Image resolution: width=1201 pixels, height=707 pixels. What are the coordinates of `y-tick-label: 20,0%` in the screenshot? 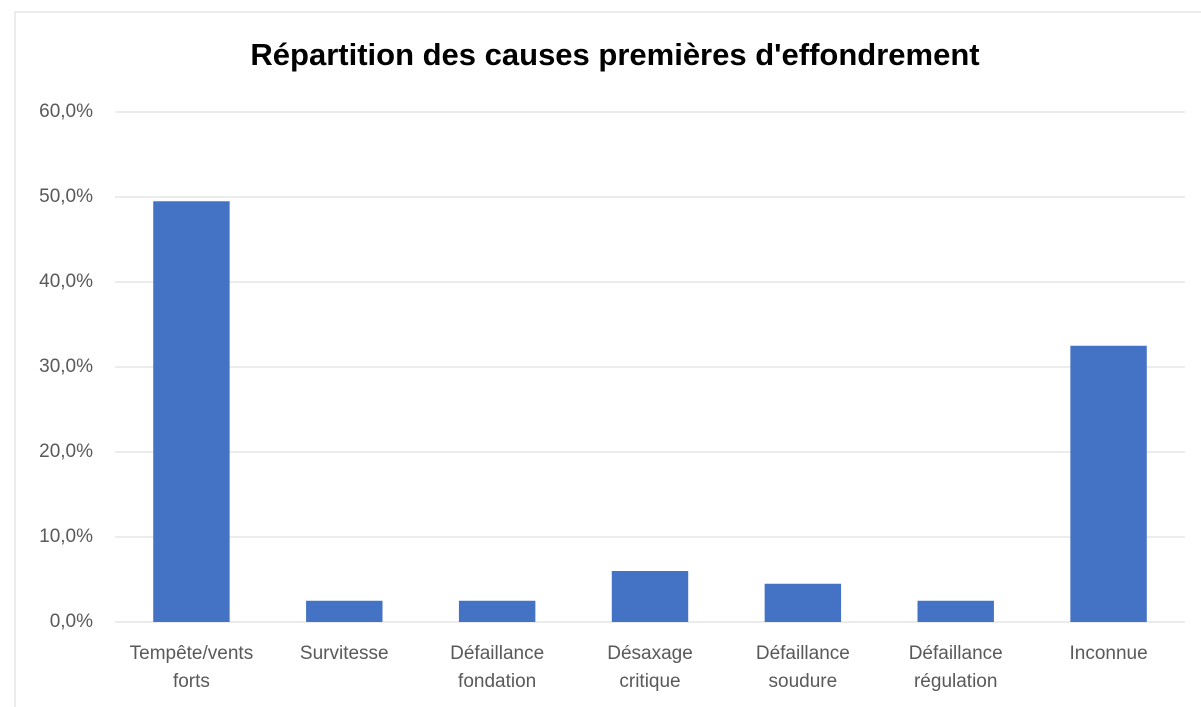 It's located at (66, 451).